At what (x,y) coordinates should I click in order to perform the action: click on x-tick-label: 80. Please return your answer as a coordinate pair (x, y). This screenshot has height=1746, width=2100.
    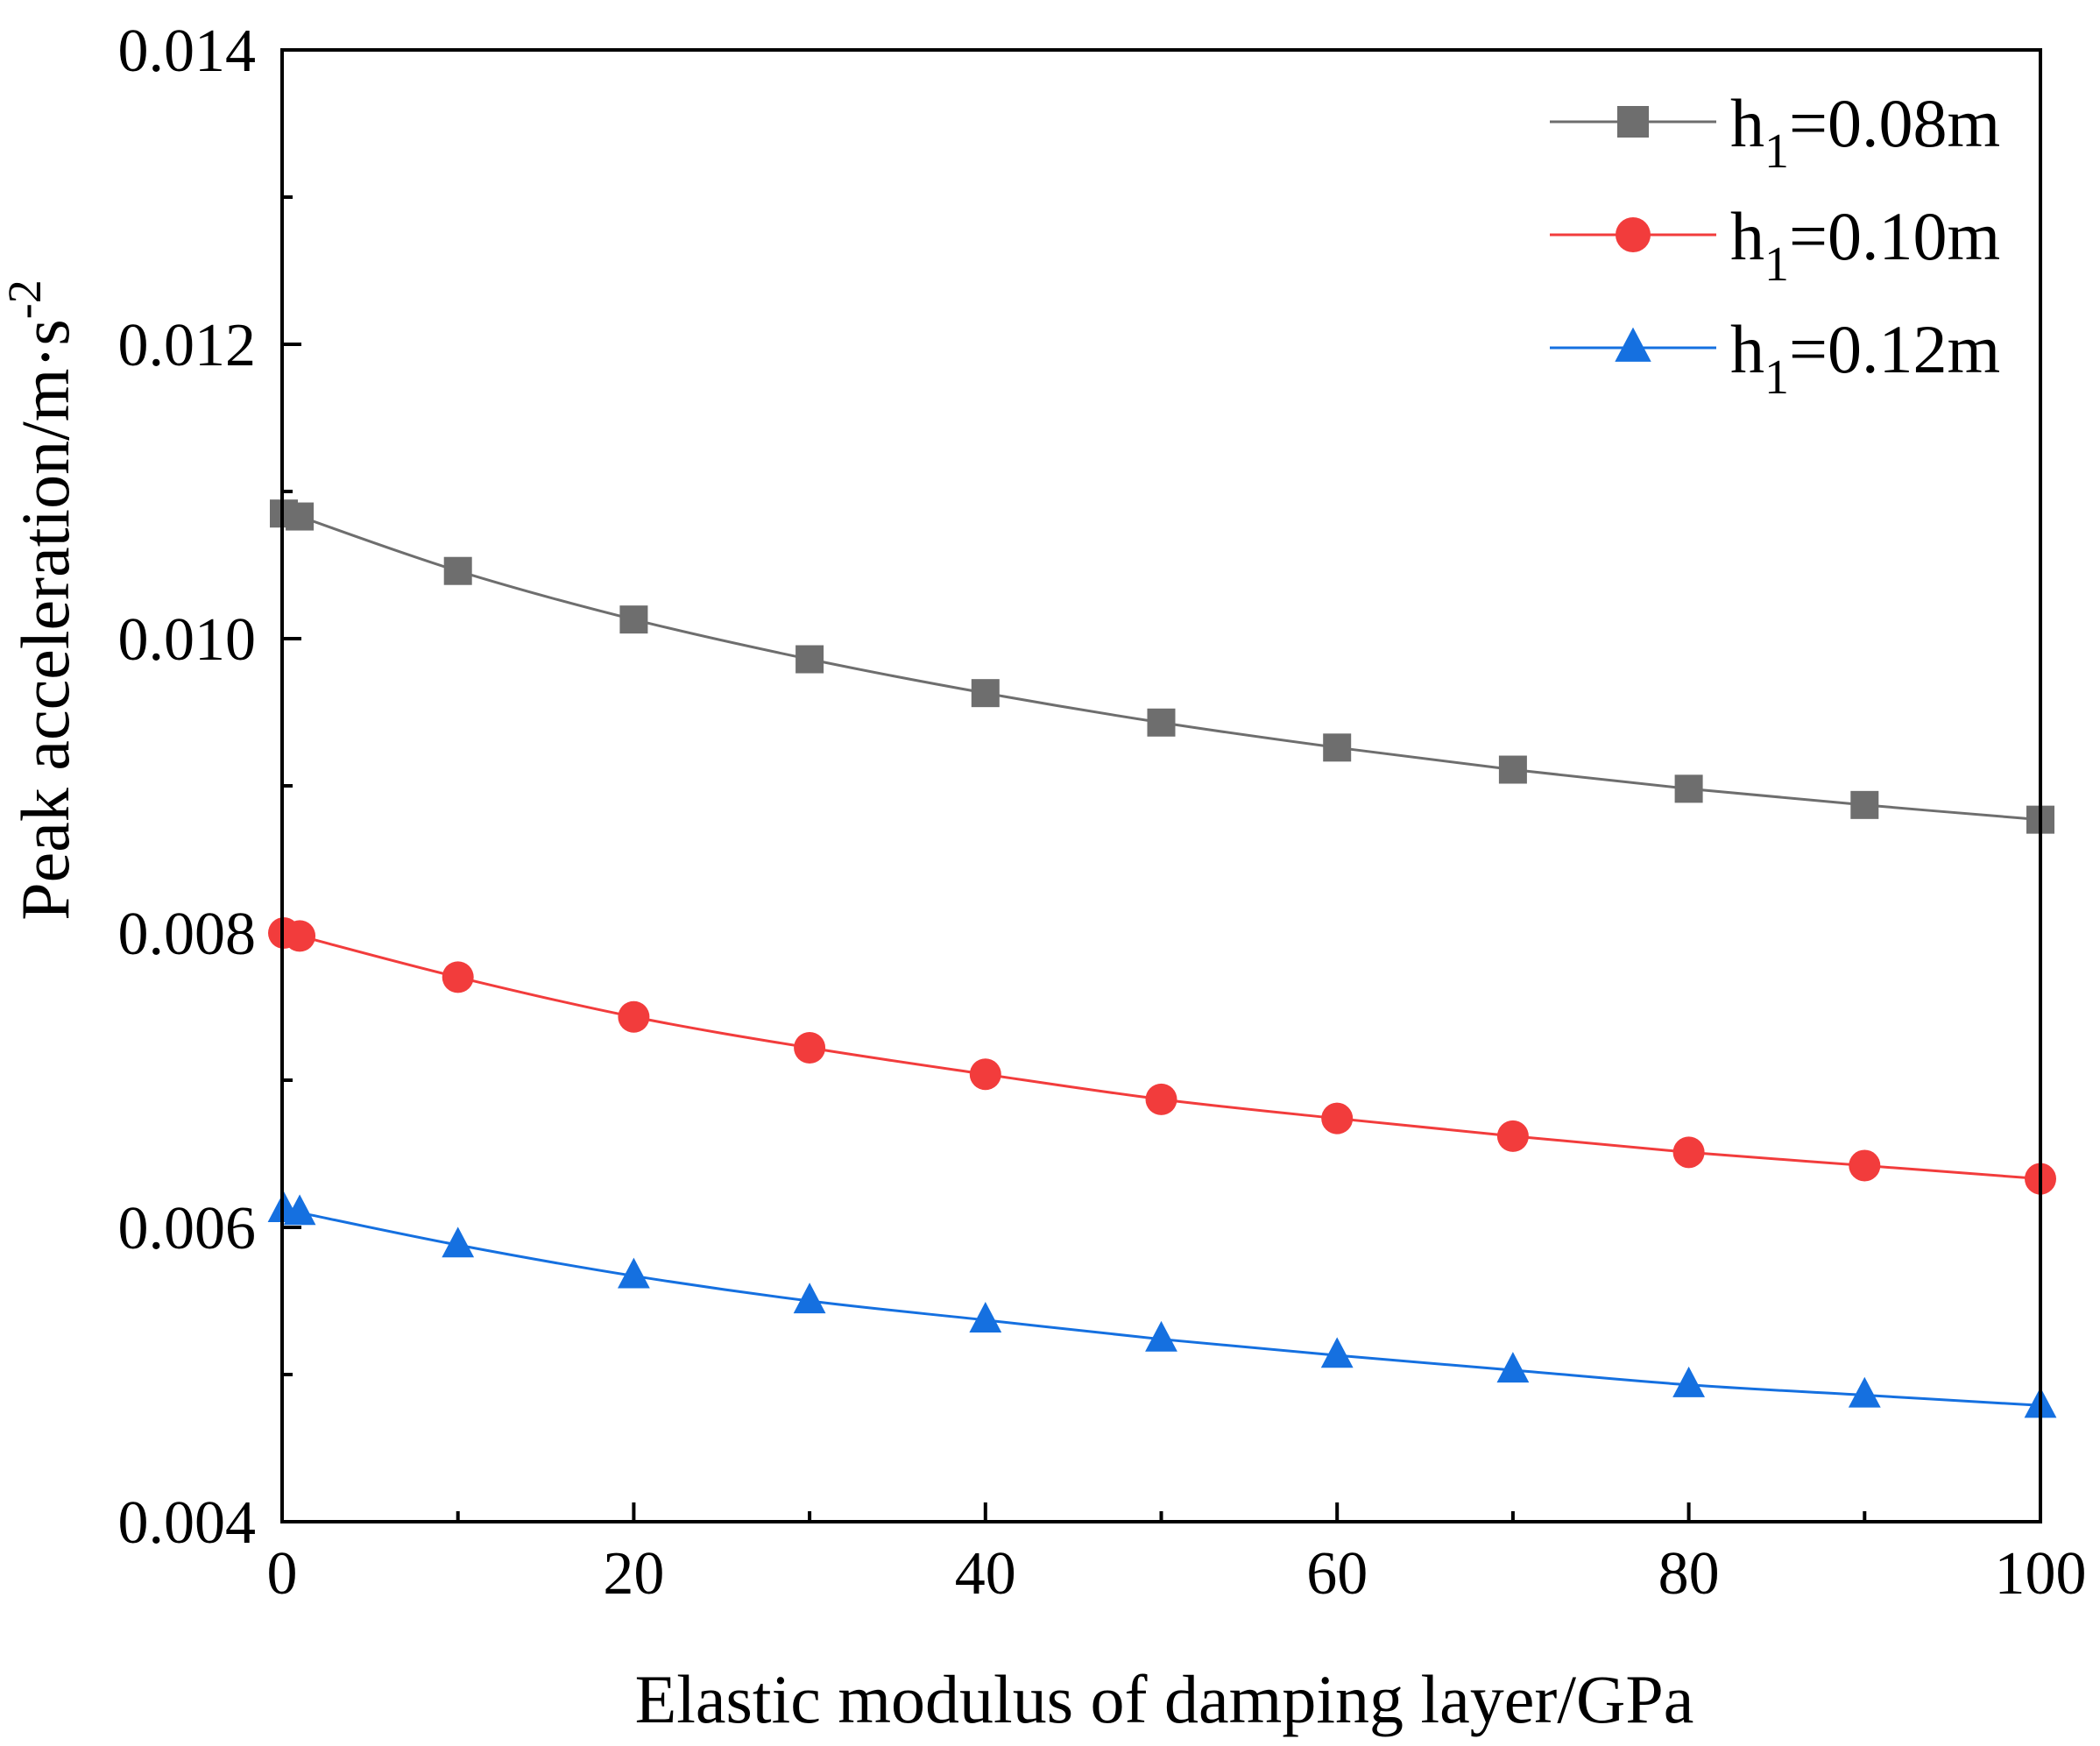
    Looking at the image, I should click on (1689, 1574).